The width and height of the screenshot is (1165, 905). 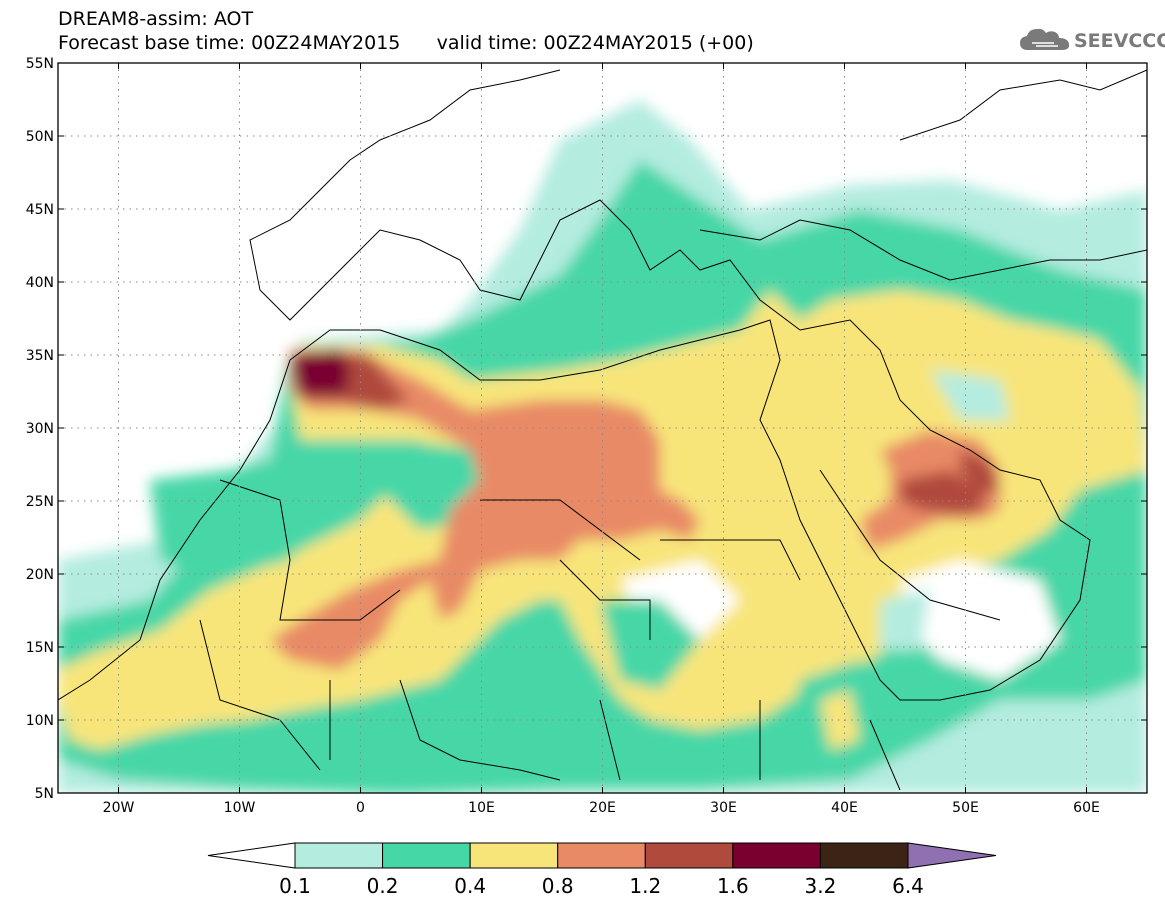 What do you see at coordinates (1119, 41) in the screenshot?
I see `logo-text: SEEVCCC` at bounding box center [1119, 41].